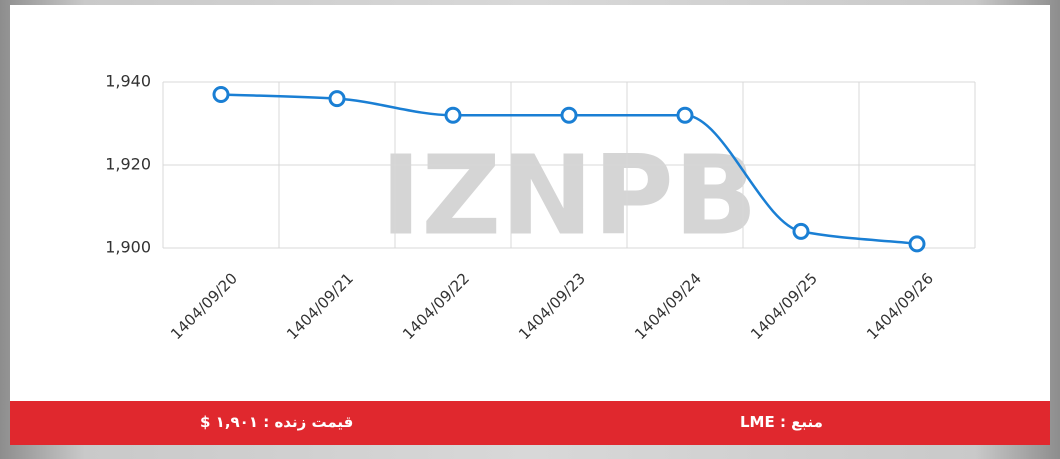  Describe the element at coordinates (436, 306) in the screenshot. I see `x-tick-label: 1404/09/22` at that location.